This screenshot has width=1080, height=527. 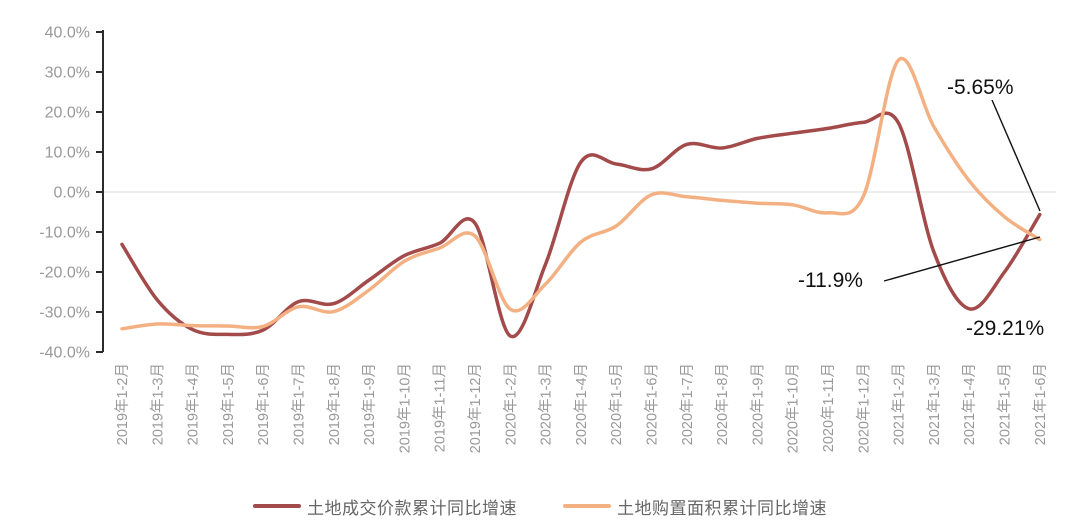 I want to click on x-axis-label: 2021年1-2月, so click(x=899, y=404).